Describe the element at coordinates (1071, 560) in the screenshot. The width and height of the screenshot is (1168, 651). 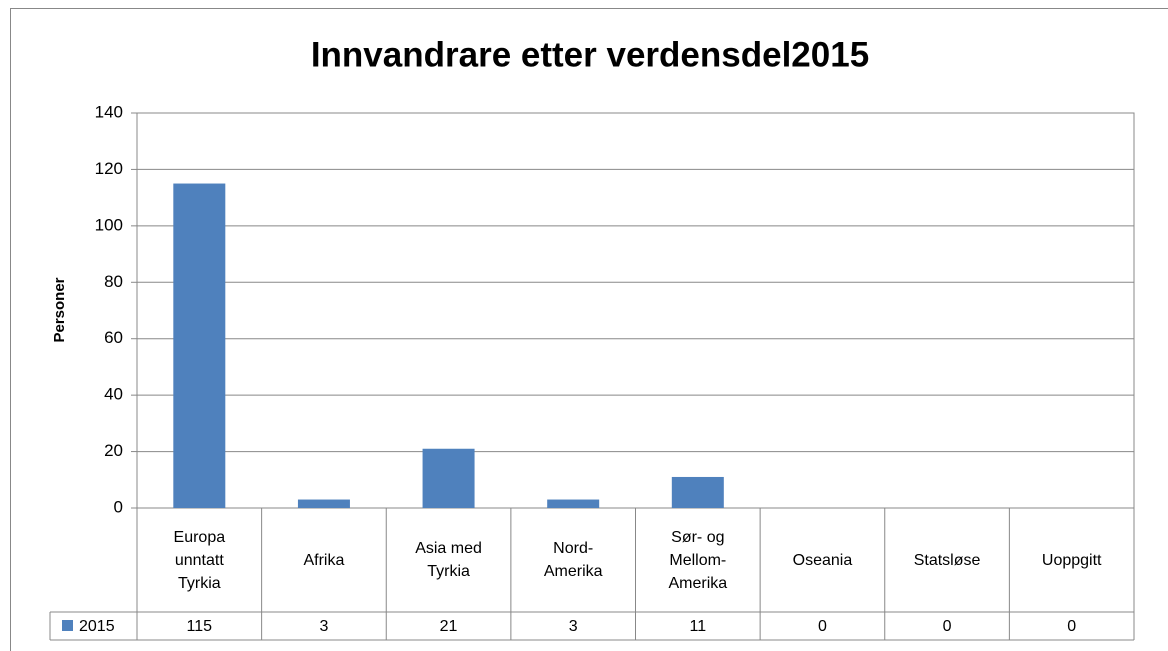
I see `x-tick-label: Uoppgitt` at that location.